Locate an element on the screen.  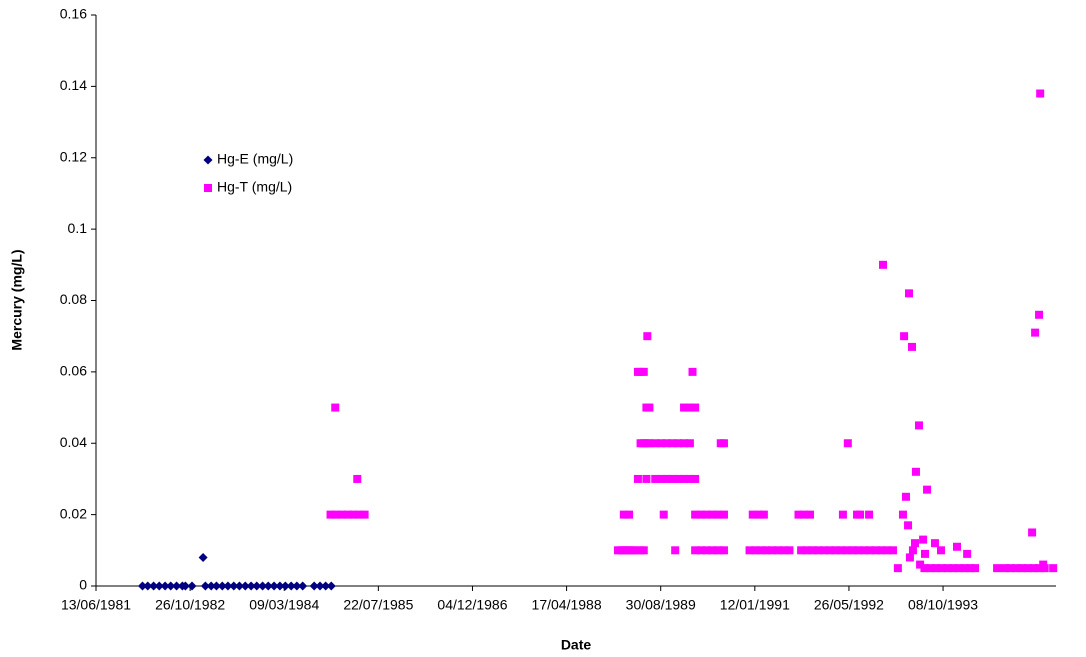
x-tick-label: 13/06/1981 is located at coordinates (96, 605).